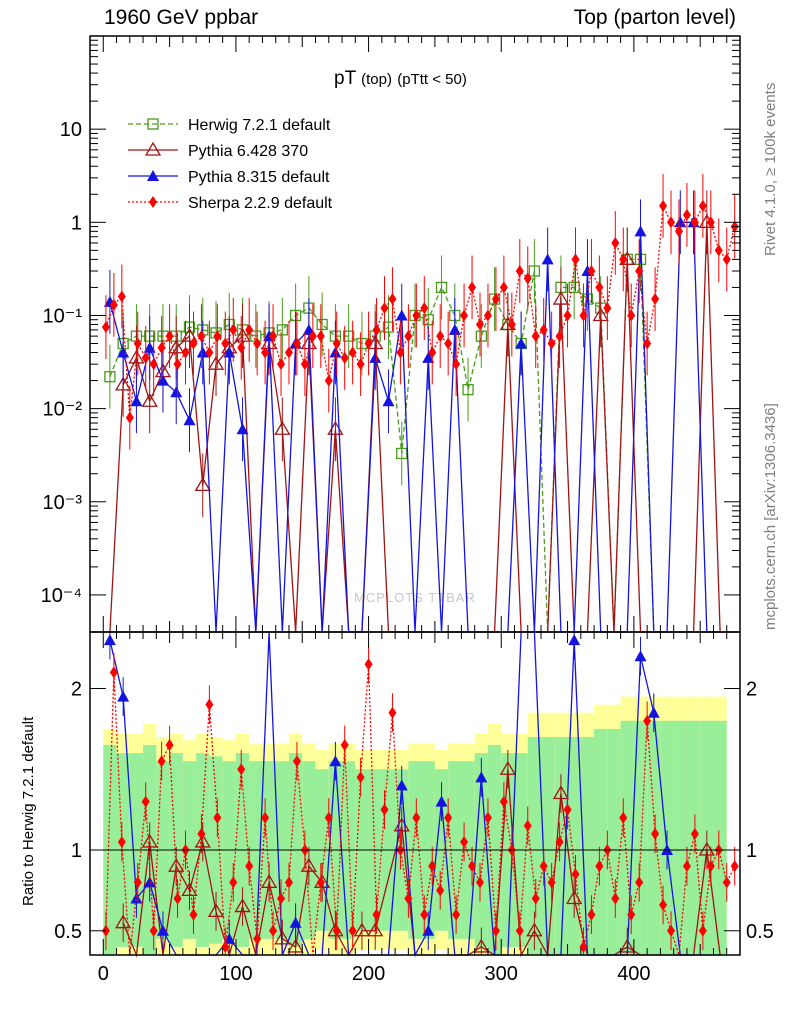 The height and width of the screenshot is (1024, 786). What do you see at coordinates (218, 150) in the screenshot?
I see `legend-entry-pythia6: Pythia 6.428 370` at bounding box center [218, 150].